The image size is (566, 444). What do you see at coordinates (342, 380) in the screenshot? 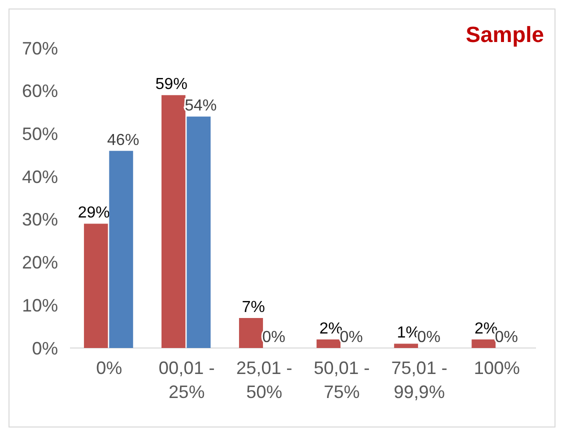
I see `x-tick-label: 50,01 - 75%` at bounding box center [342, 380].